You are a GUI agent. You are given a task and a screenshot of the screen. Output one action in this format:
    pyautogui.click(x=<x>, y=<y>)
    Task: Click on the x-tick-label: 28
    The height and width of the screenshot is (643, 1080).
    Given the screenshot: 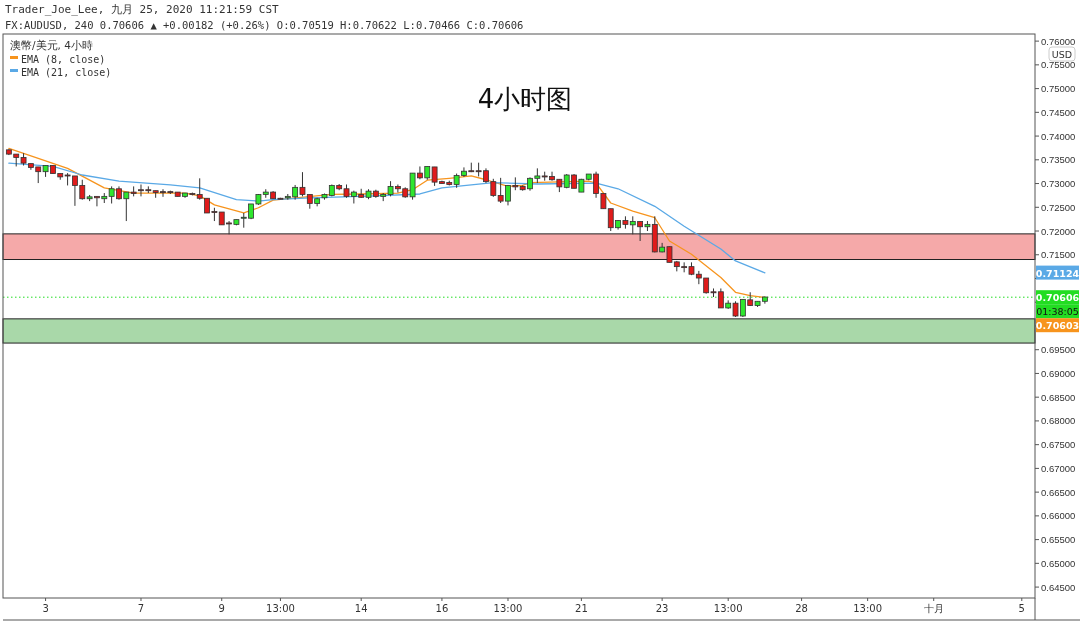 What is the action you would take?
    pyautogui.click(x=801, y=608)
    